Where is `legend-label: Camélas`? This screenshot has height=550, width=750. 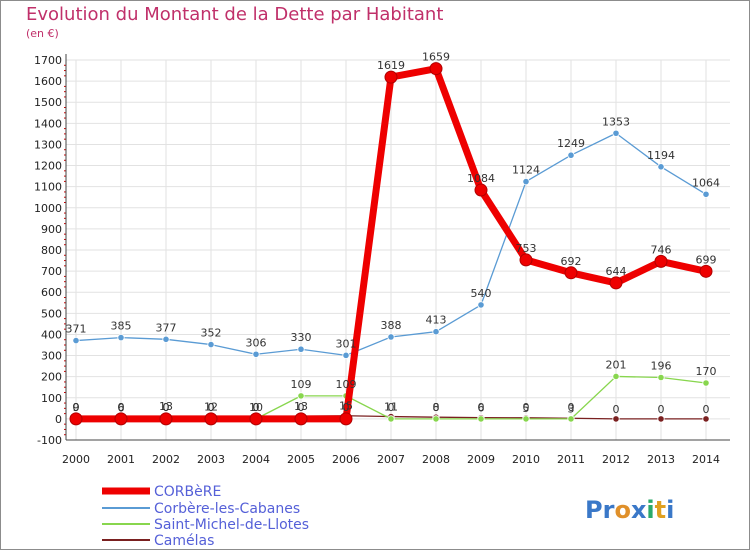 legend-label: Camélas is located at coordinates (184, 541).